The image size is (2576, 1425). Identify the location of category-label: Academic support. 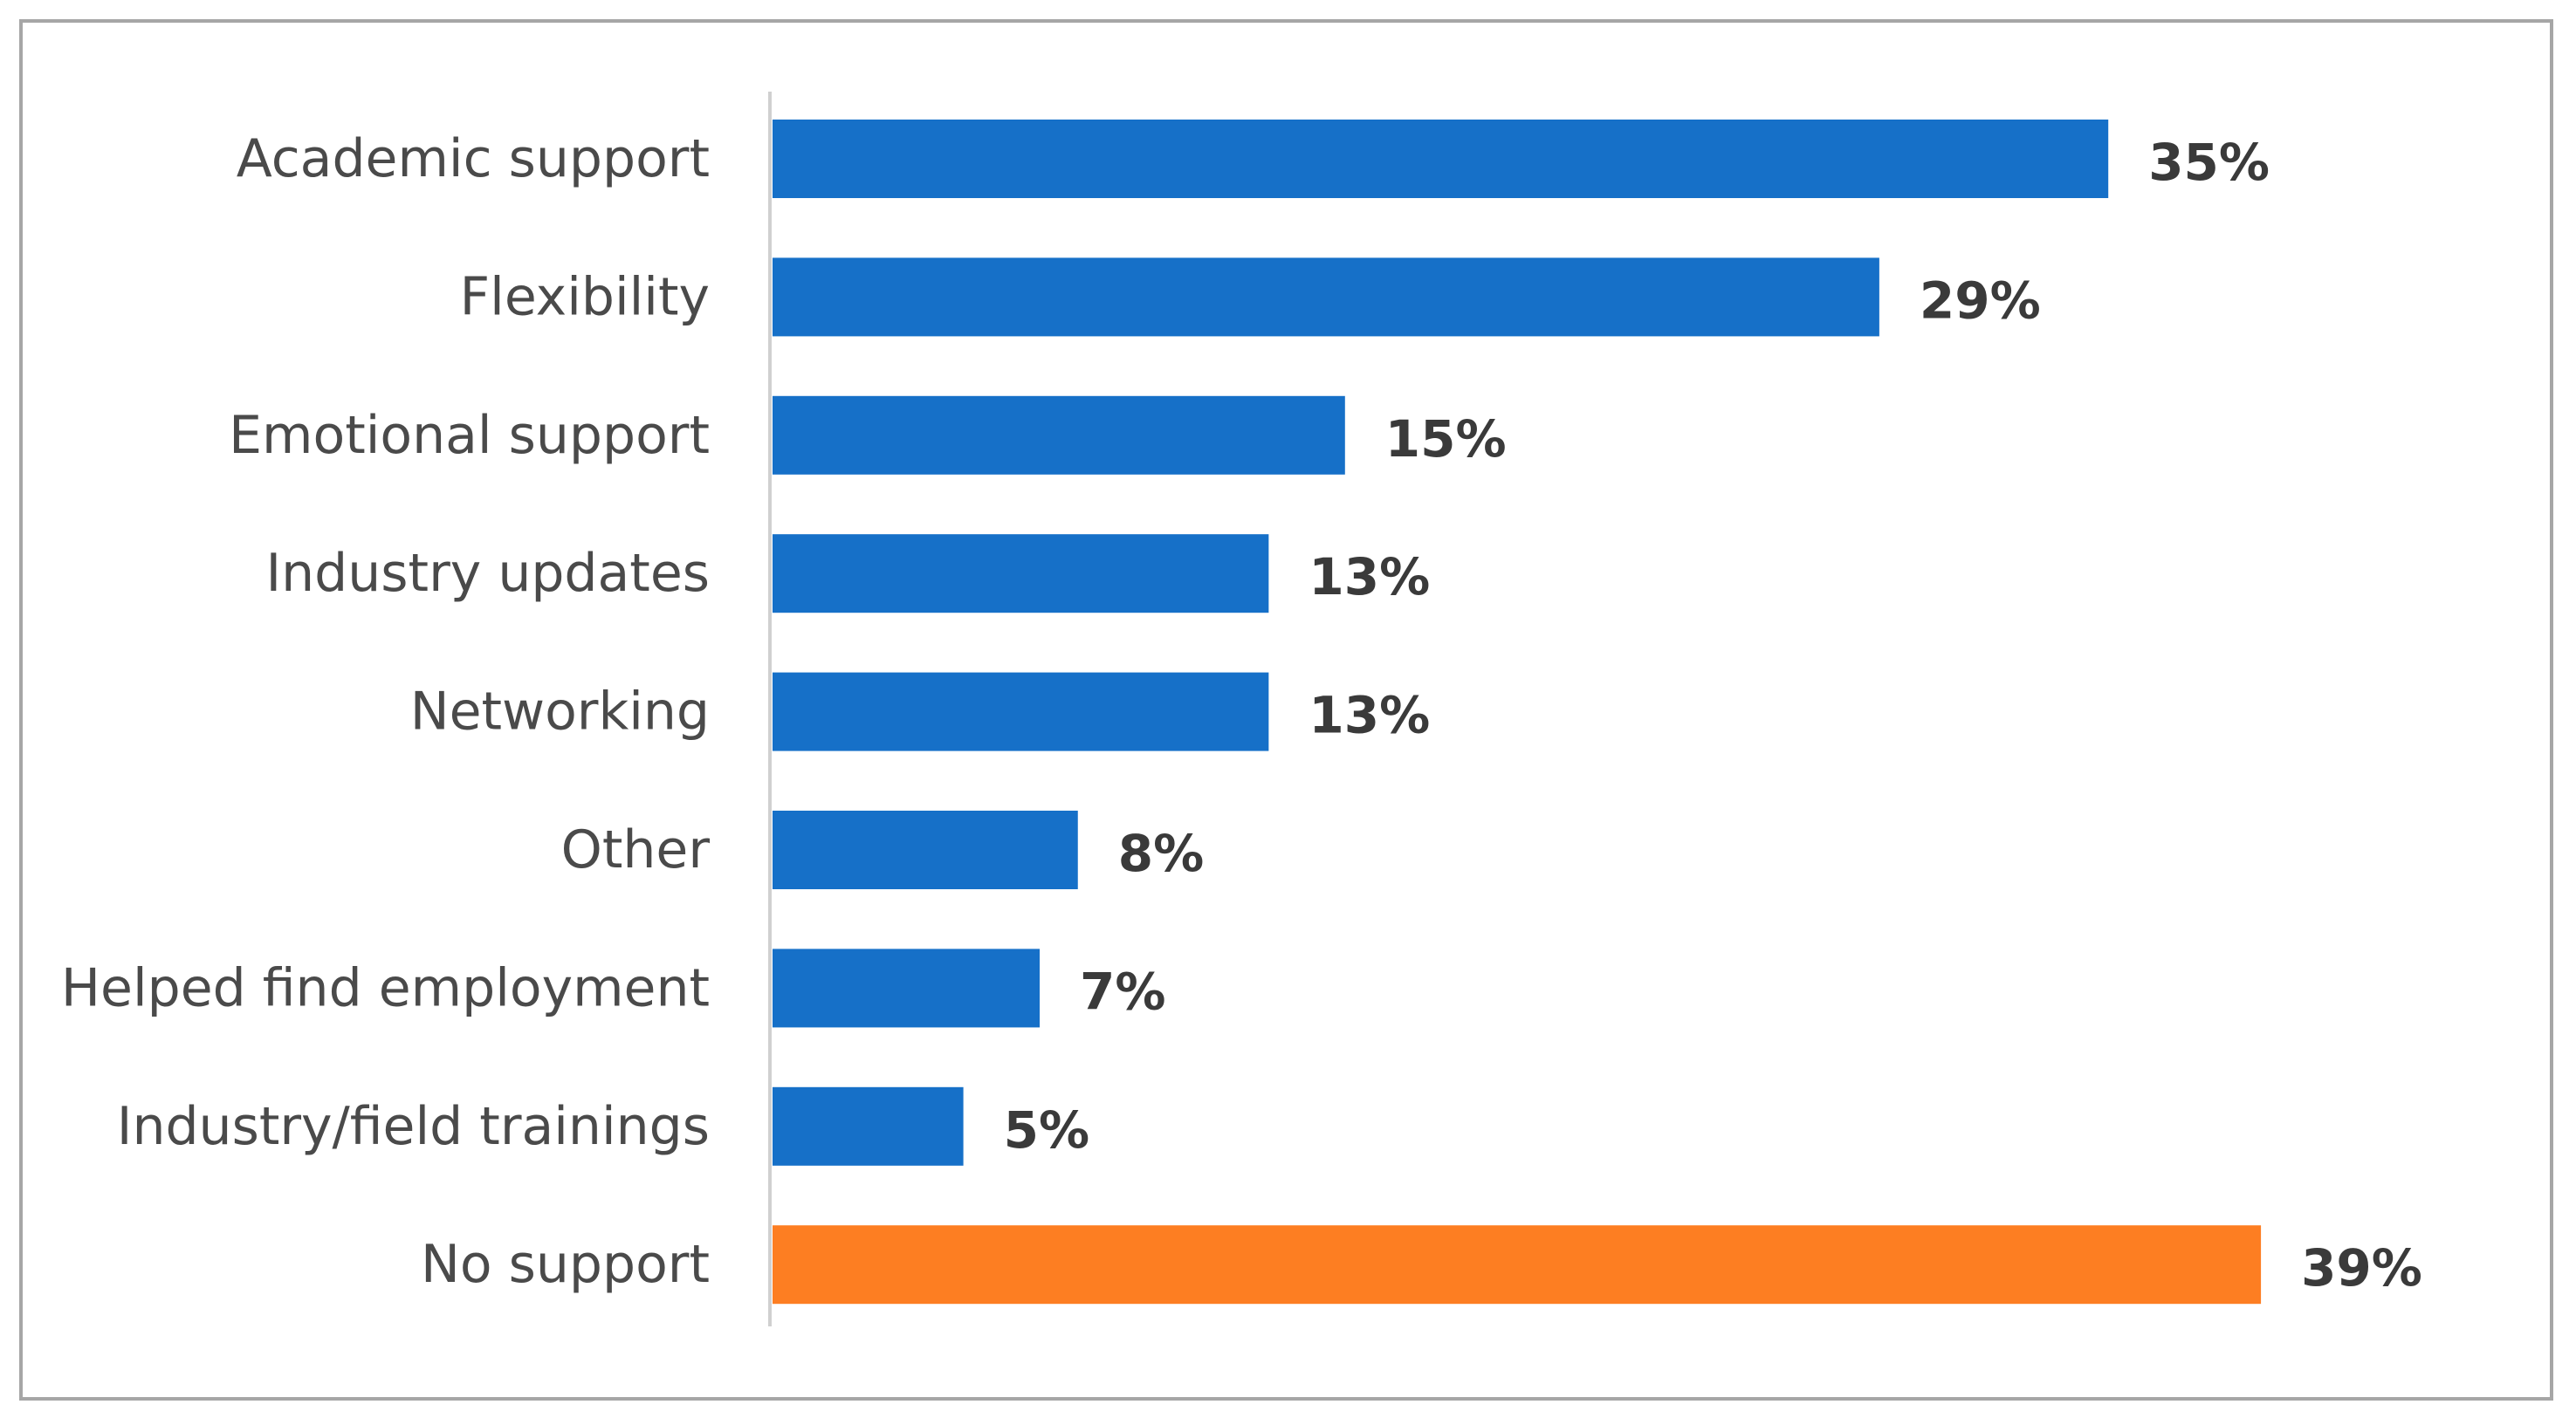
(474, 159).